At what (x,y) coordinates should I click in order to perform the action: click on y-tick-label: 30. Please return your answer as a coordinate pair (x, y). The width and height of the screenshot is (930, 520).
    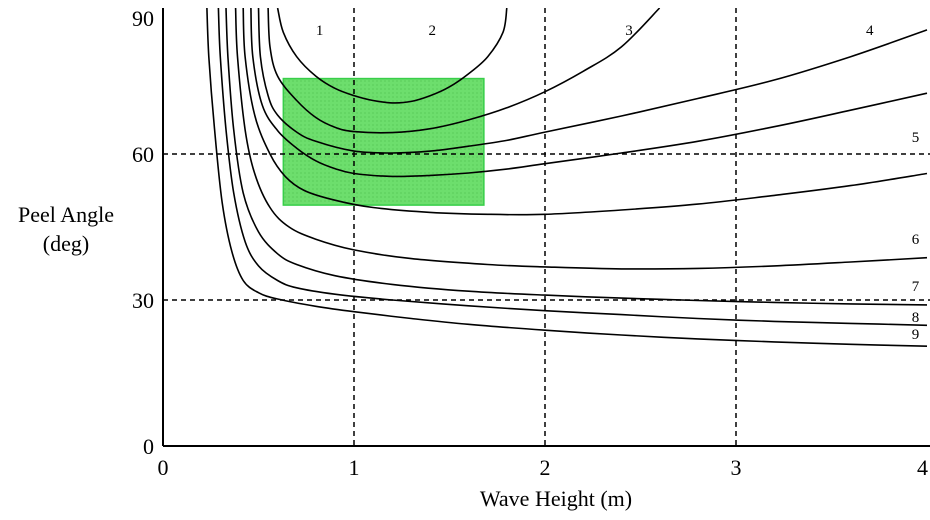
    Looking at the image, I should click on (143, 300).